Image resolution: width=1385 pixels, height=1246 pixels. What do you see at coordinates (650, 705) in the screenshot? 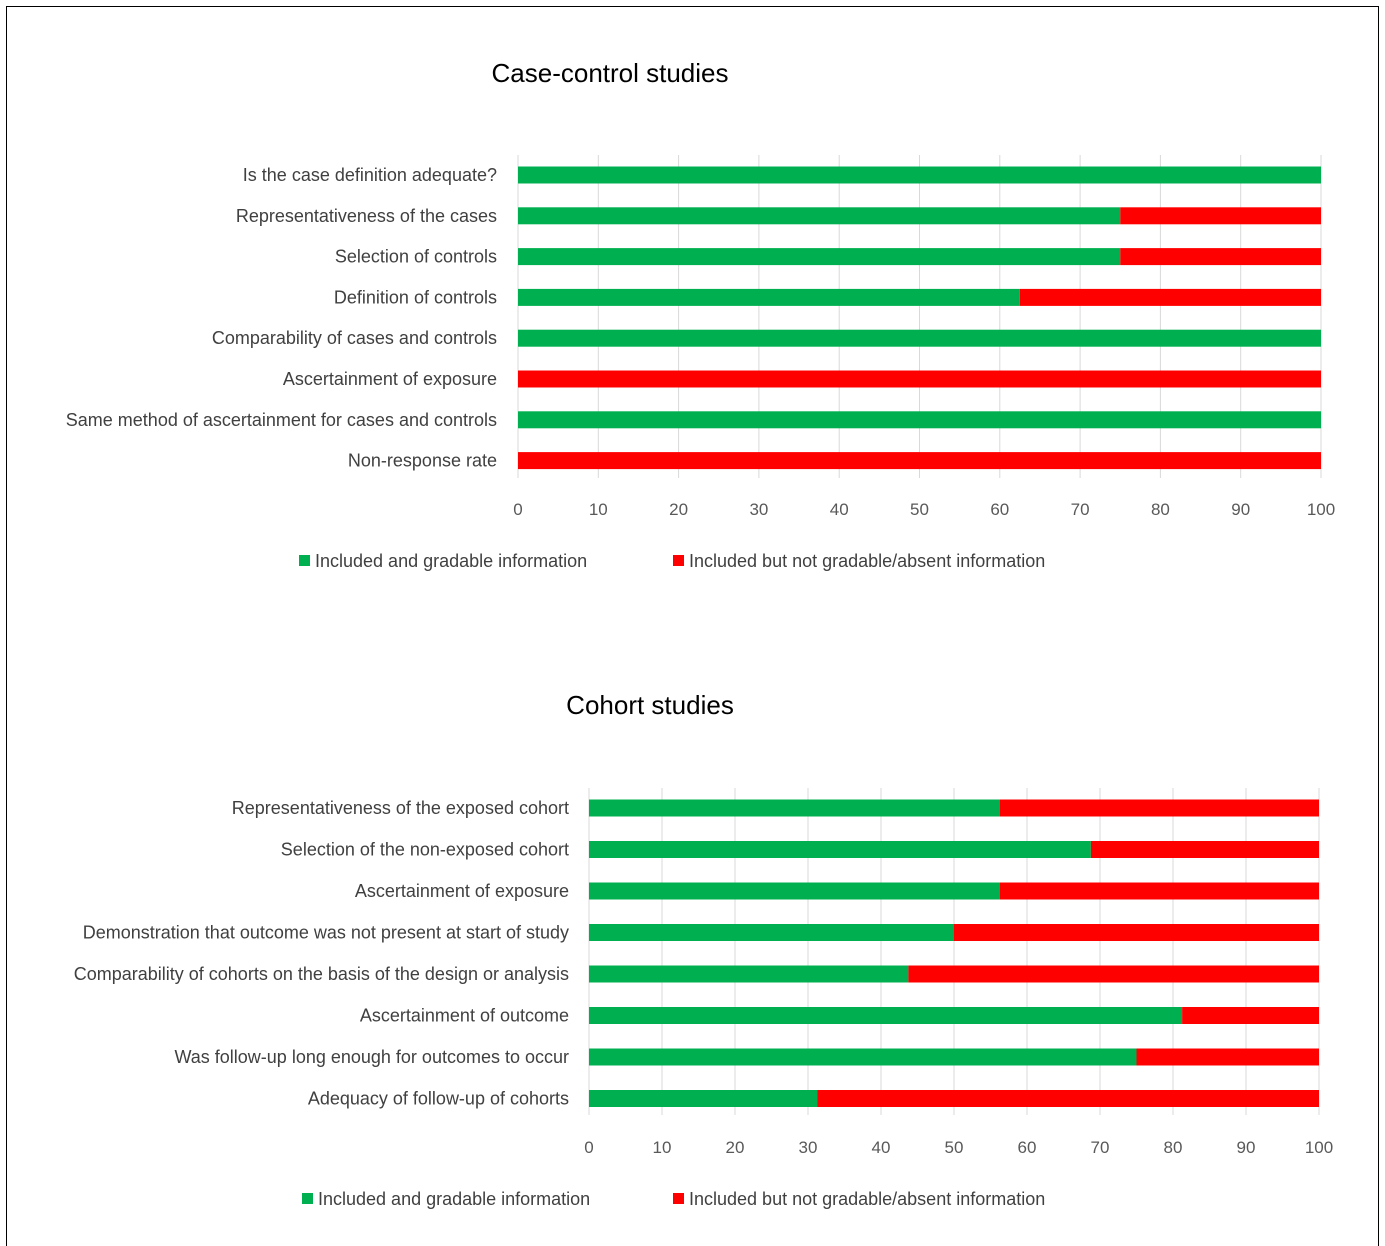
I see `chart-title: Cohort studies` at bounding box center [650, 705].